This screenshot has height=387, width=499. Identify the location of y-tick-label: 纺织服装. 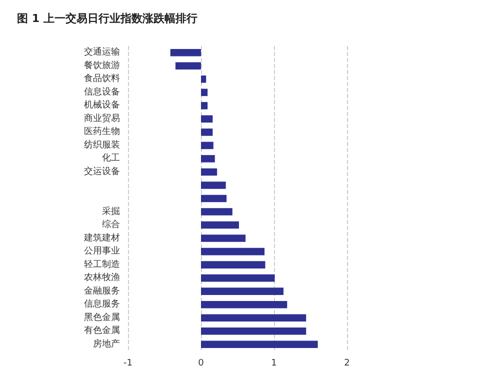
(102, 144).